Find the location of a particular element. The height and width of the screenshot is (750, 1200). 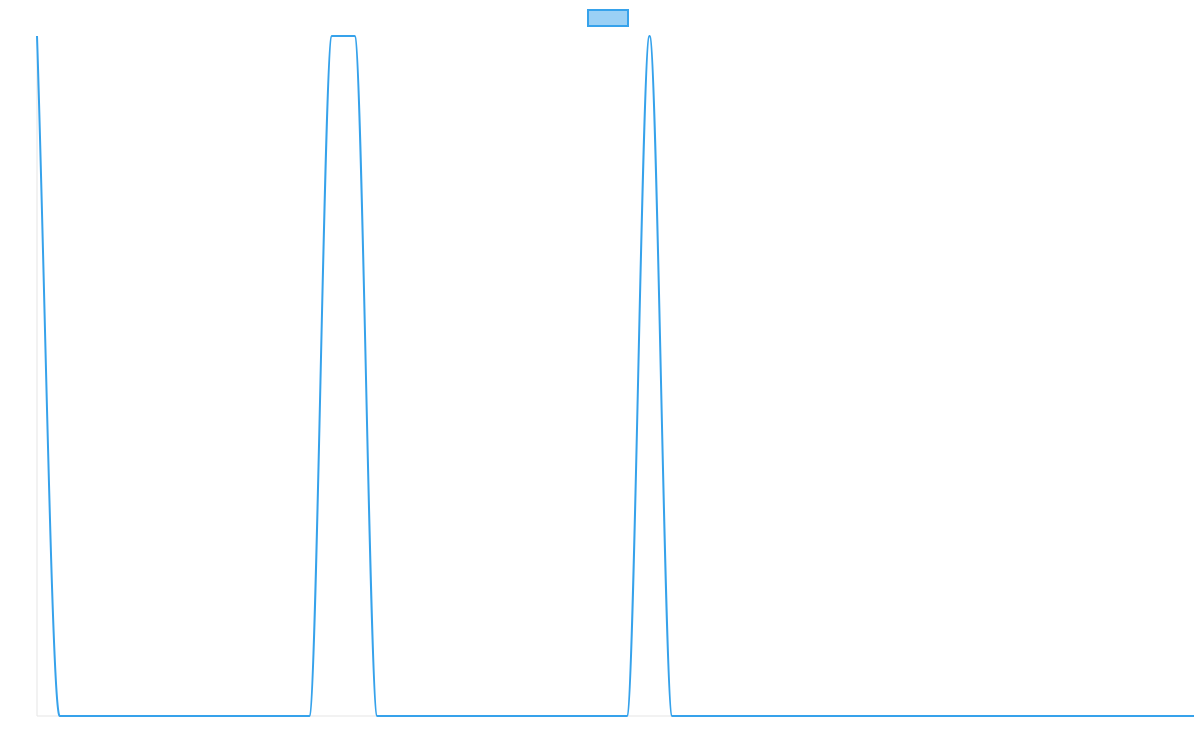

legend is located at coordinates (608, 18).